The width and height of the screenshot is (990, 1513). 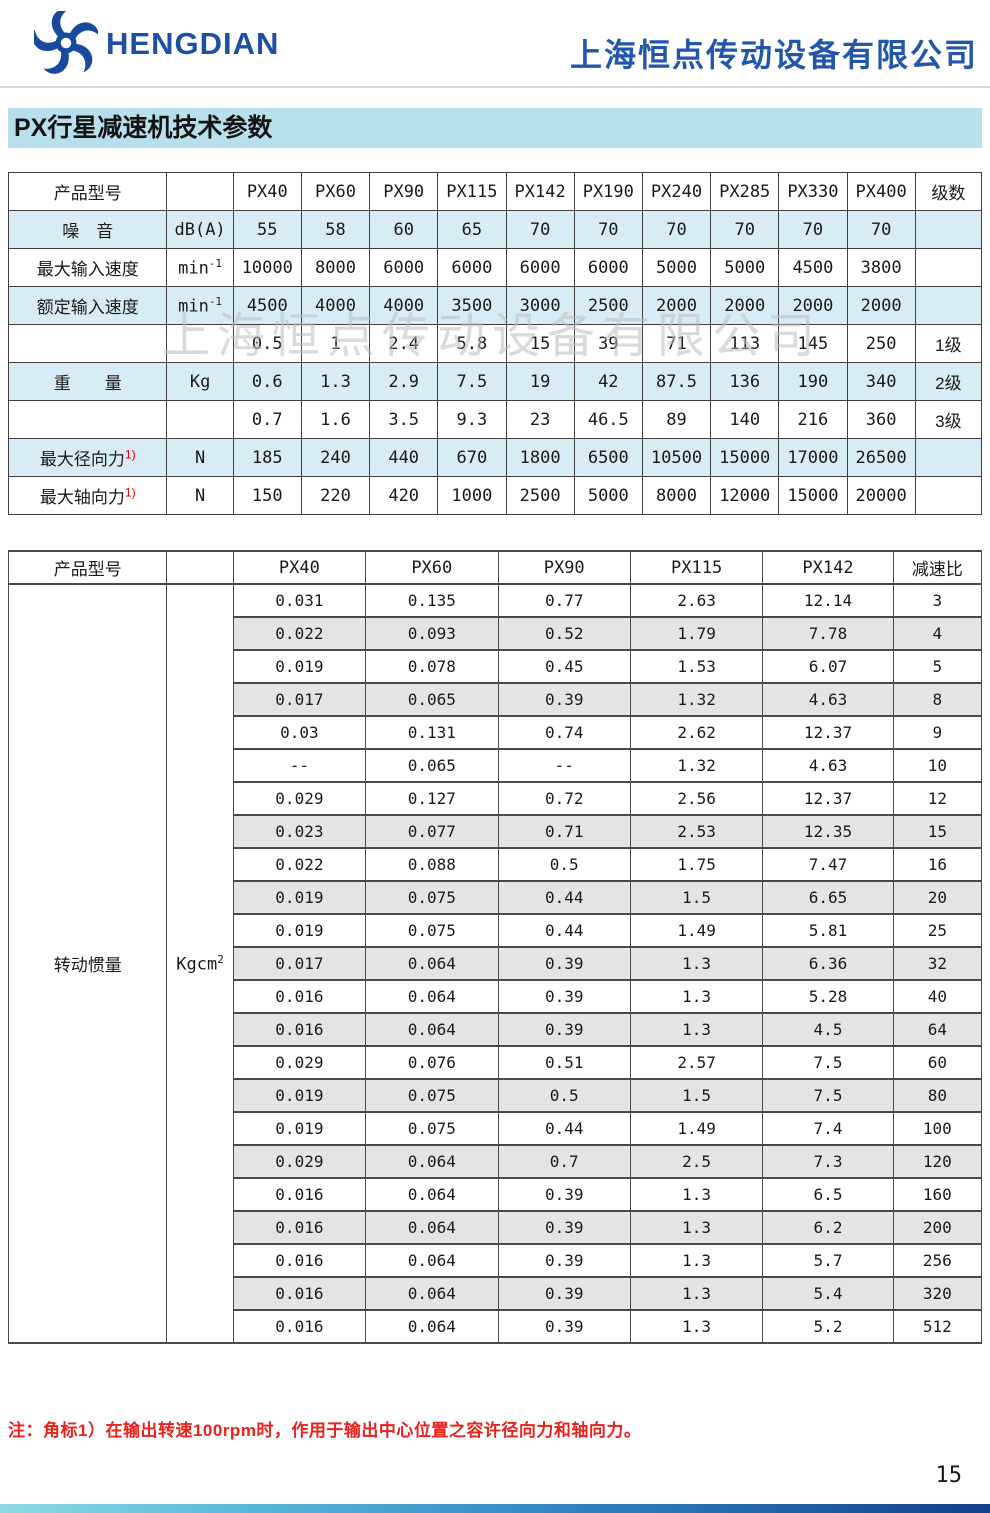 I want to click on inertia-value: 0.029, so click(x=299, y=1062).